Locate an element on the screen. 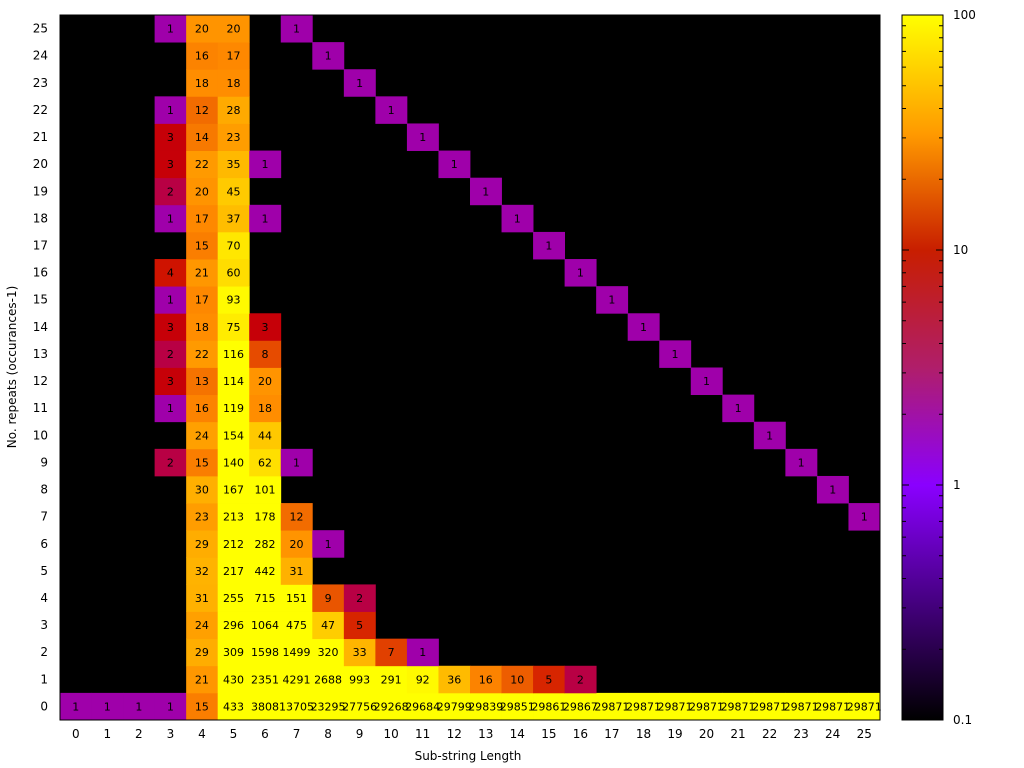 Image resolution: width=1024 pixels, height=768 pixels. heatmap-cell-label: 47 is located at coordinates (328, 625).